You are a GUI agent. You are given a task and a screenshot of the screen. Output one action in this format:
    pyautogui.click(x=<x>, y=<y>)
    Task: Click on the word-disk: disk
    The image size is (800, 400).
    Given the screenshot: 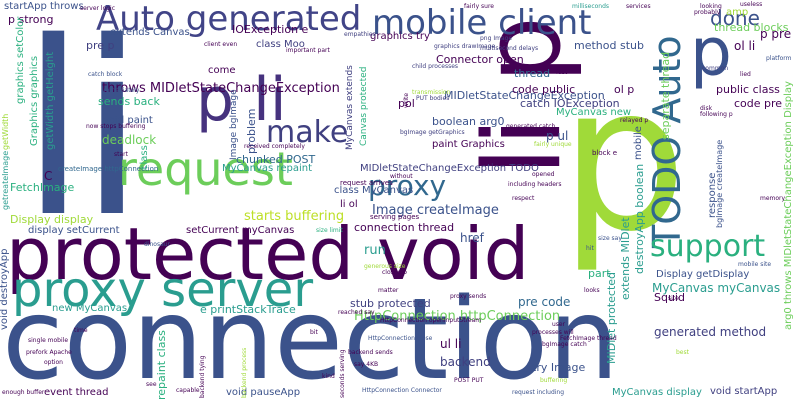 What is the action you would take?
    pyautogui.click(x=706, y=108)
    